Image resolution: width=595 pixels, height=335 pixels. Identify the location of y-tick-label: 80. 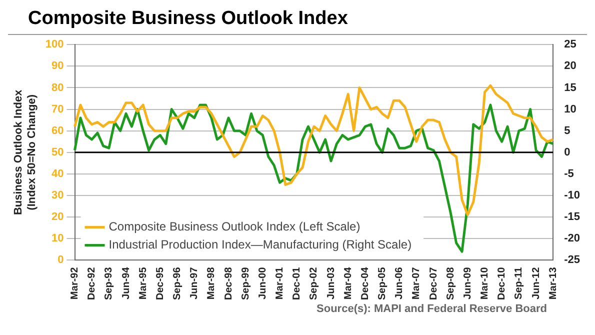
(58, 88).